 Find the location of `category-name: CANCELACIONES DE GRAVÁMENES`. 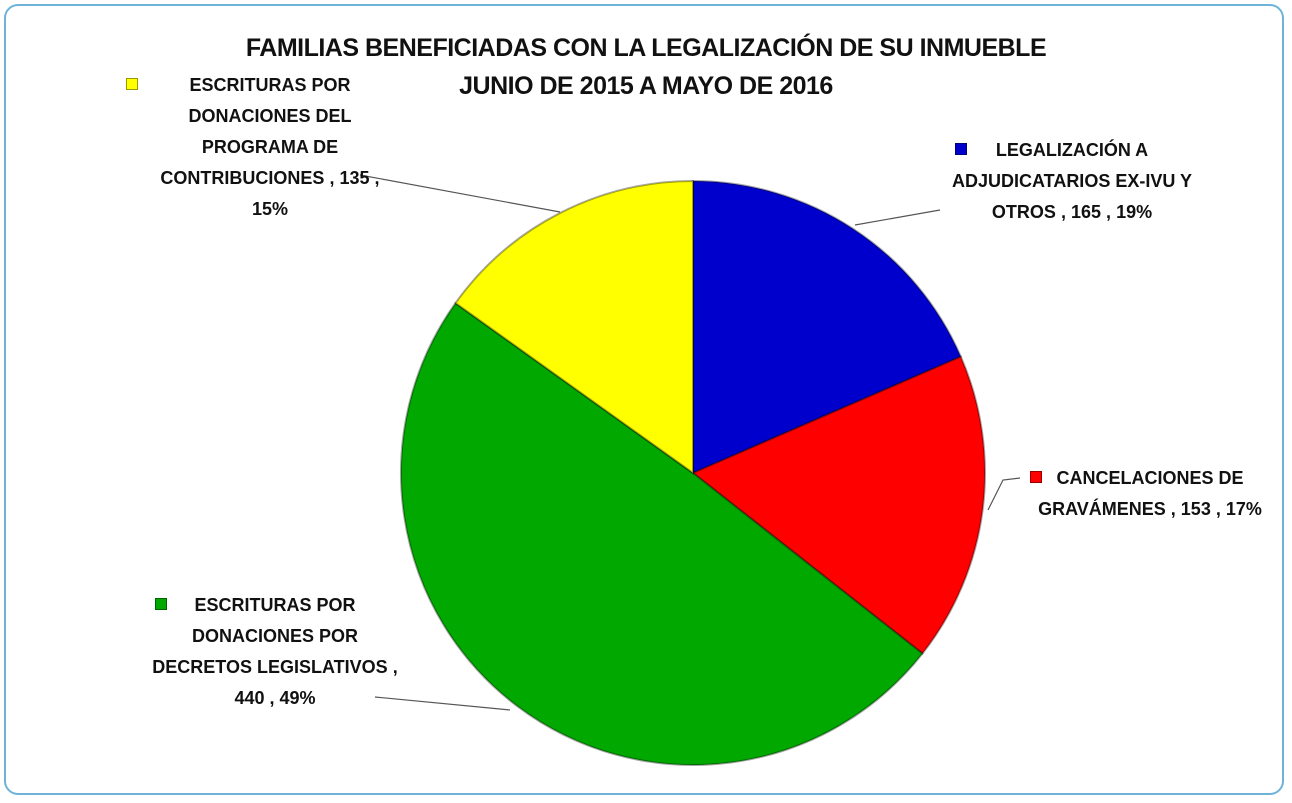

category-name: CANCELACIONES DE GRAVÁMENES is located at coordinates (1141, 493).